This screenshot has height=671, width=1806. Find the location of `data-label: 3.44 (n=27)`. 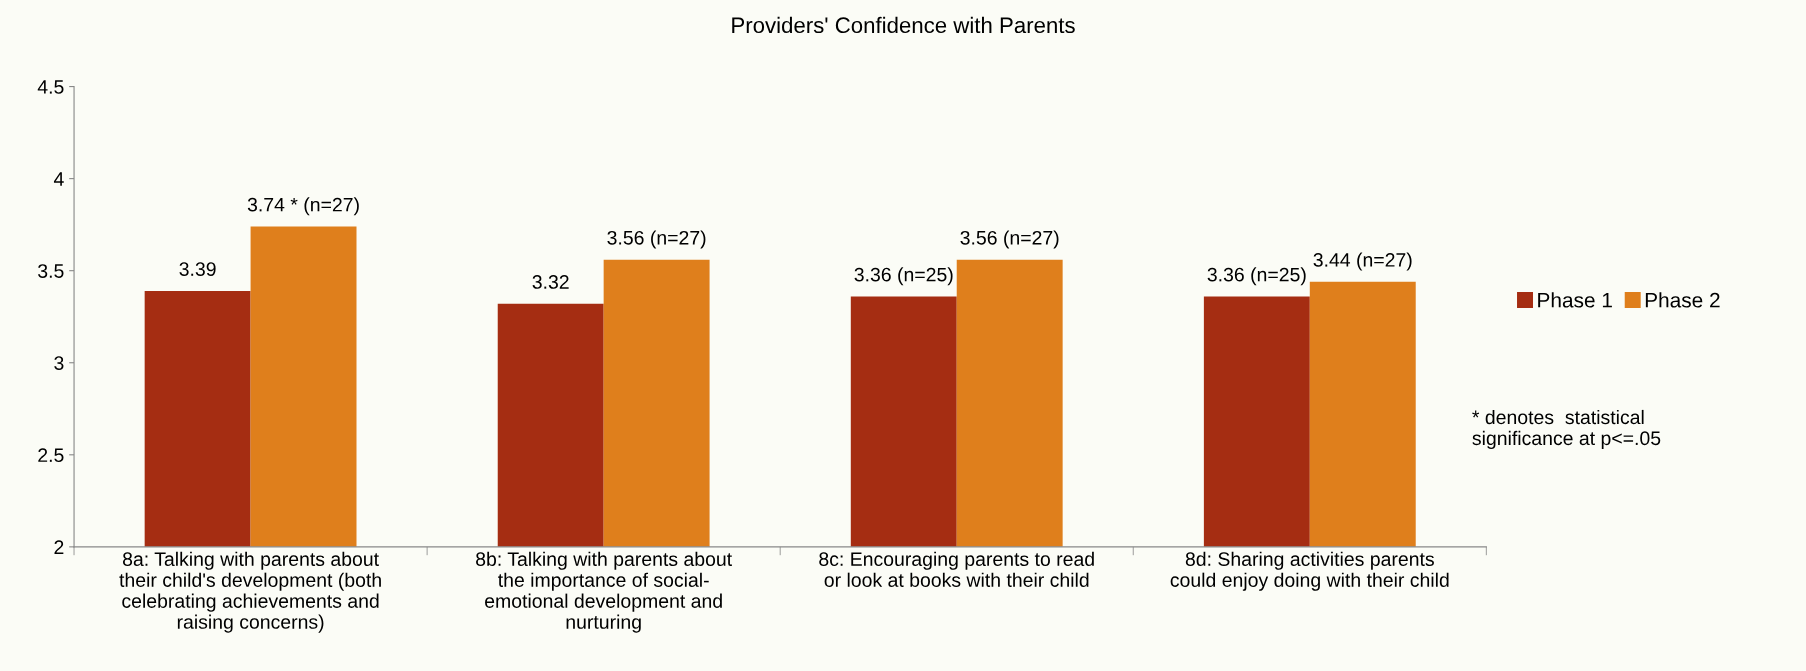

data-label: 3.44 (n=27) is located at coordinates (1362, 261).